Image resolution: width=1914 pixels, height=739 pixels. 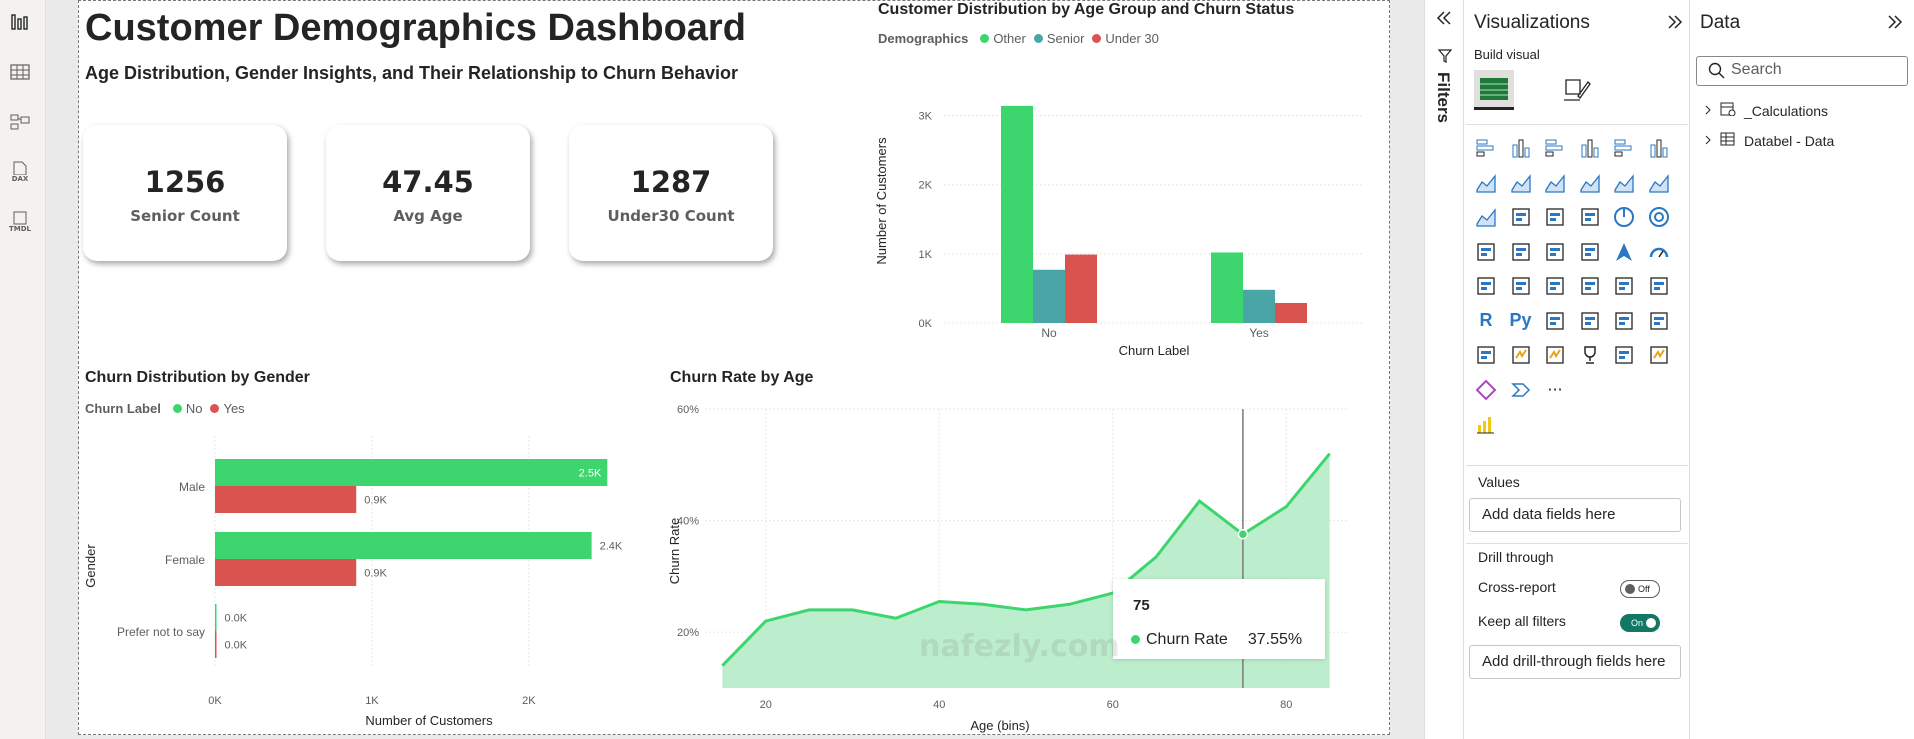 What do you see at coordinates (1113, 705) in the screenshot?
I see `x-tick-label: 60` at bounding box center [1113, 705].